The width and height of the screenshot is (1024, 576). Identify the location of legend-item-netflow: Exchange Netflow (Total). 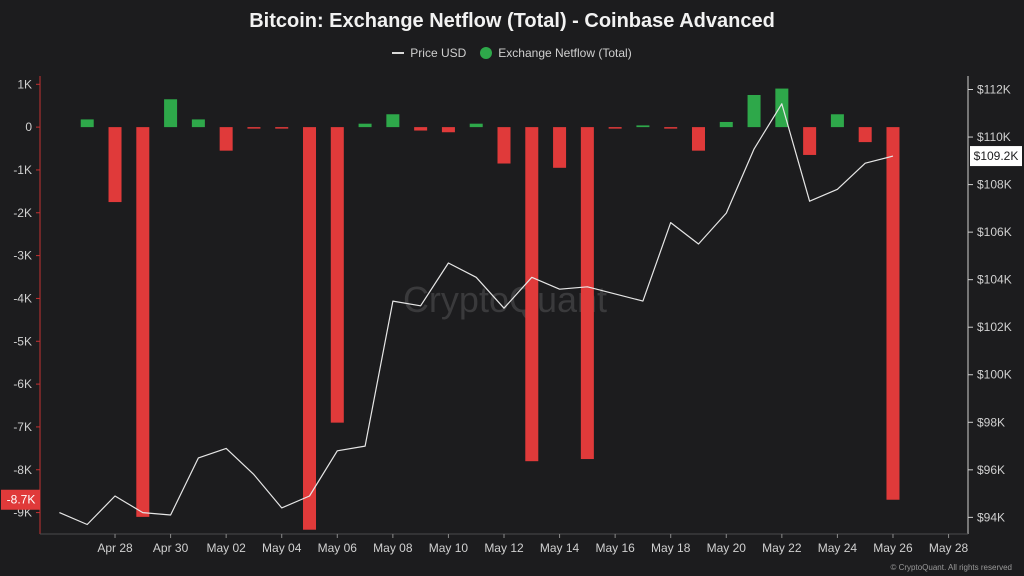
(556, 53).